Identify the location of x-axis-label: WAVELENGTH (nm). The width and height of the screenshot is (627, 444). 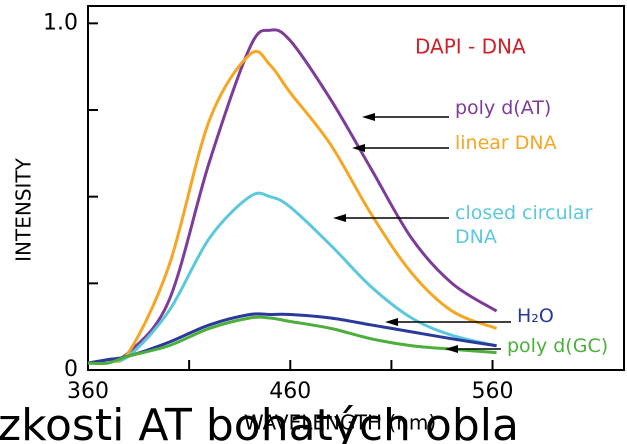
(340, 423).